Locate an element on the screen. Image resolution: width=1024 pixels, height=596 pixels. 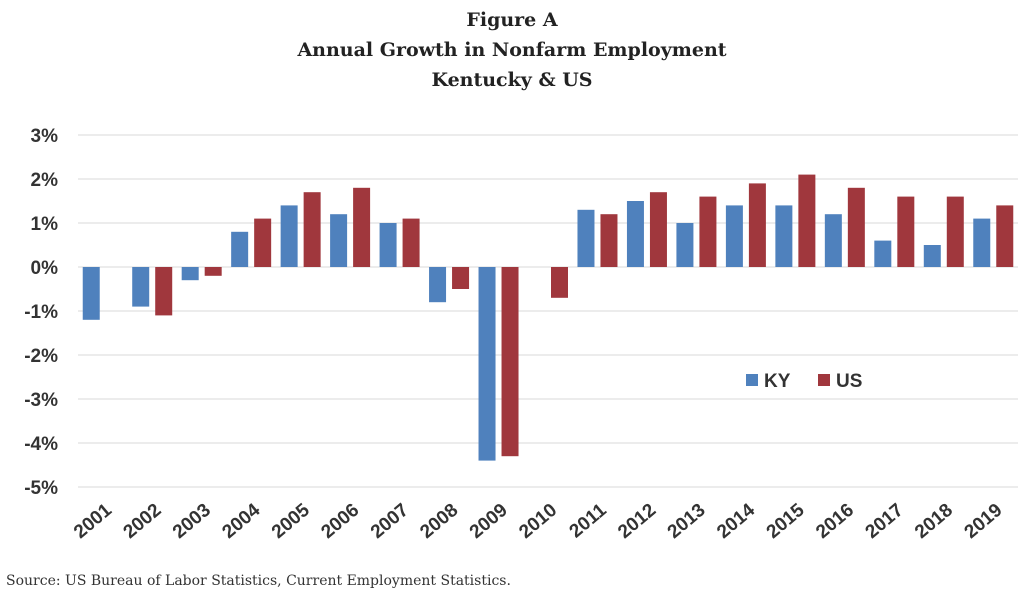
bar-us-2015 is located at coordinates (807, 220).